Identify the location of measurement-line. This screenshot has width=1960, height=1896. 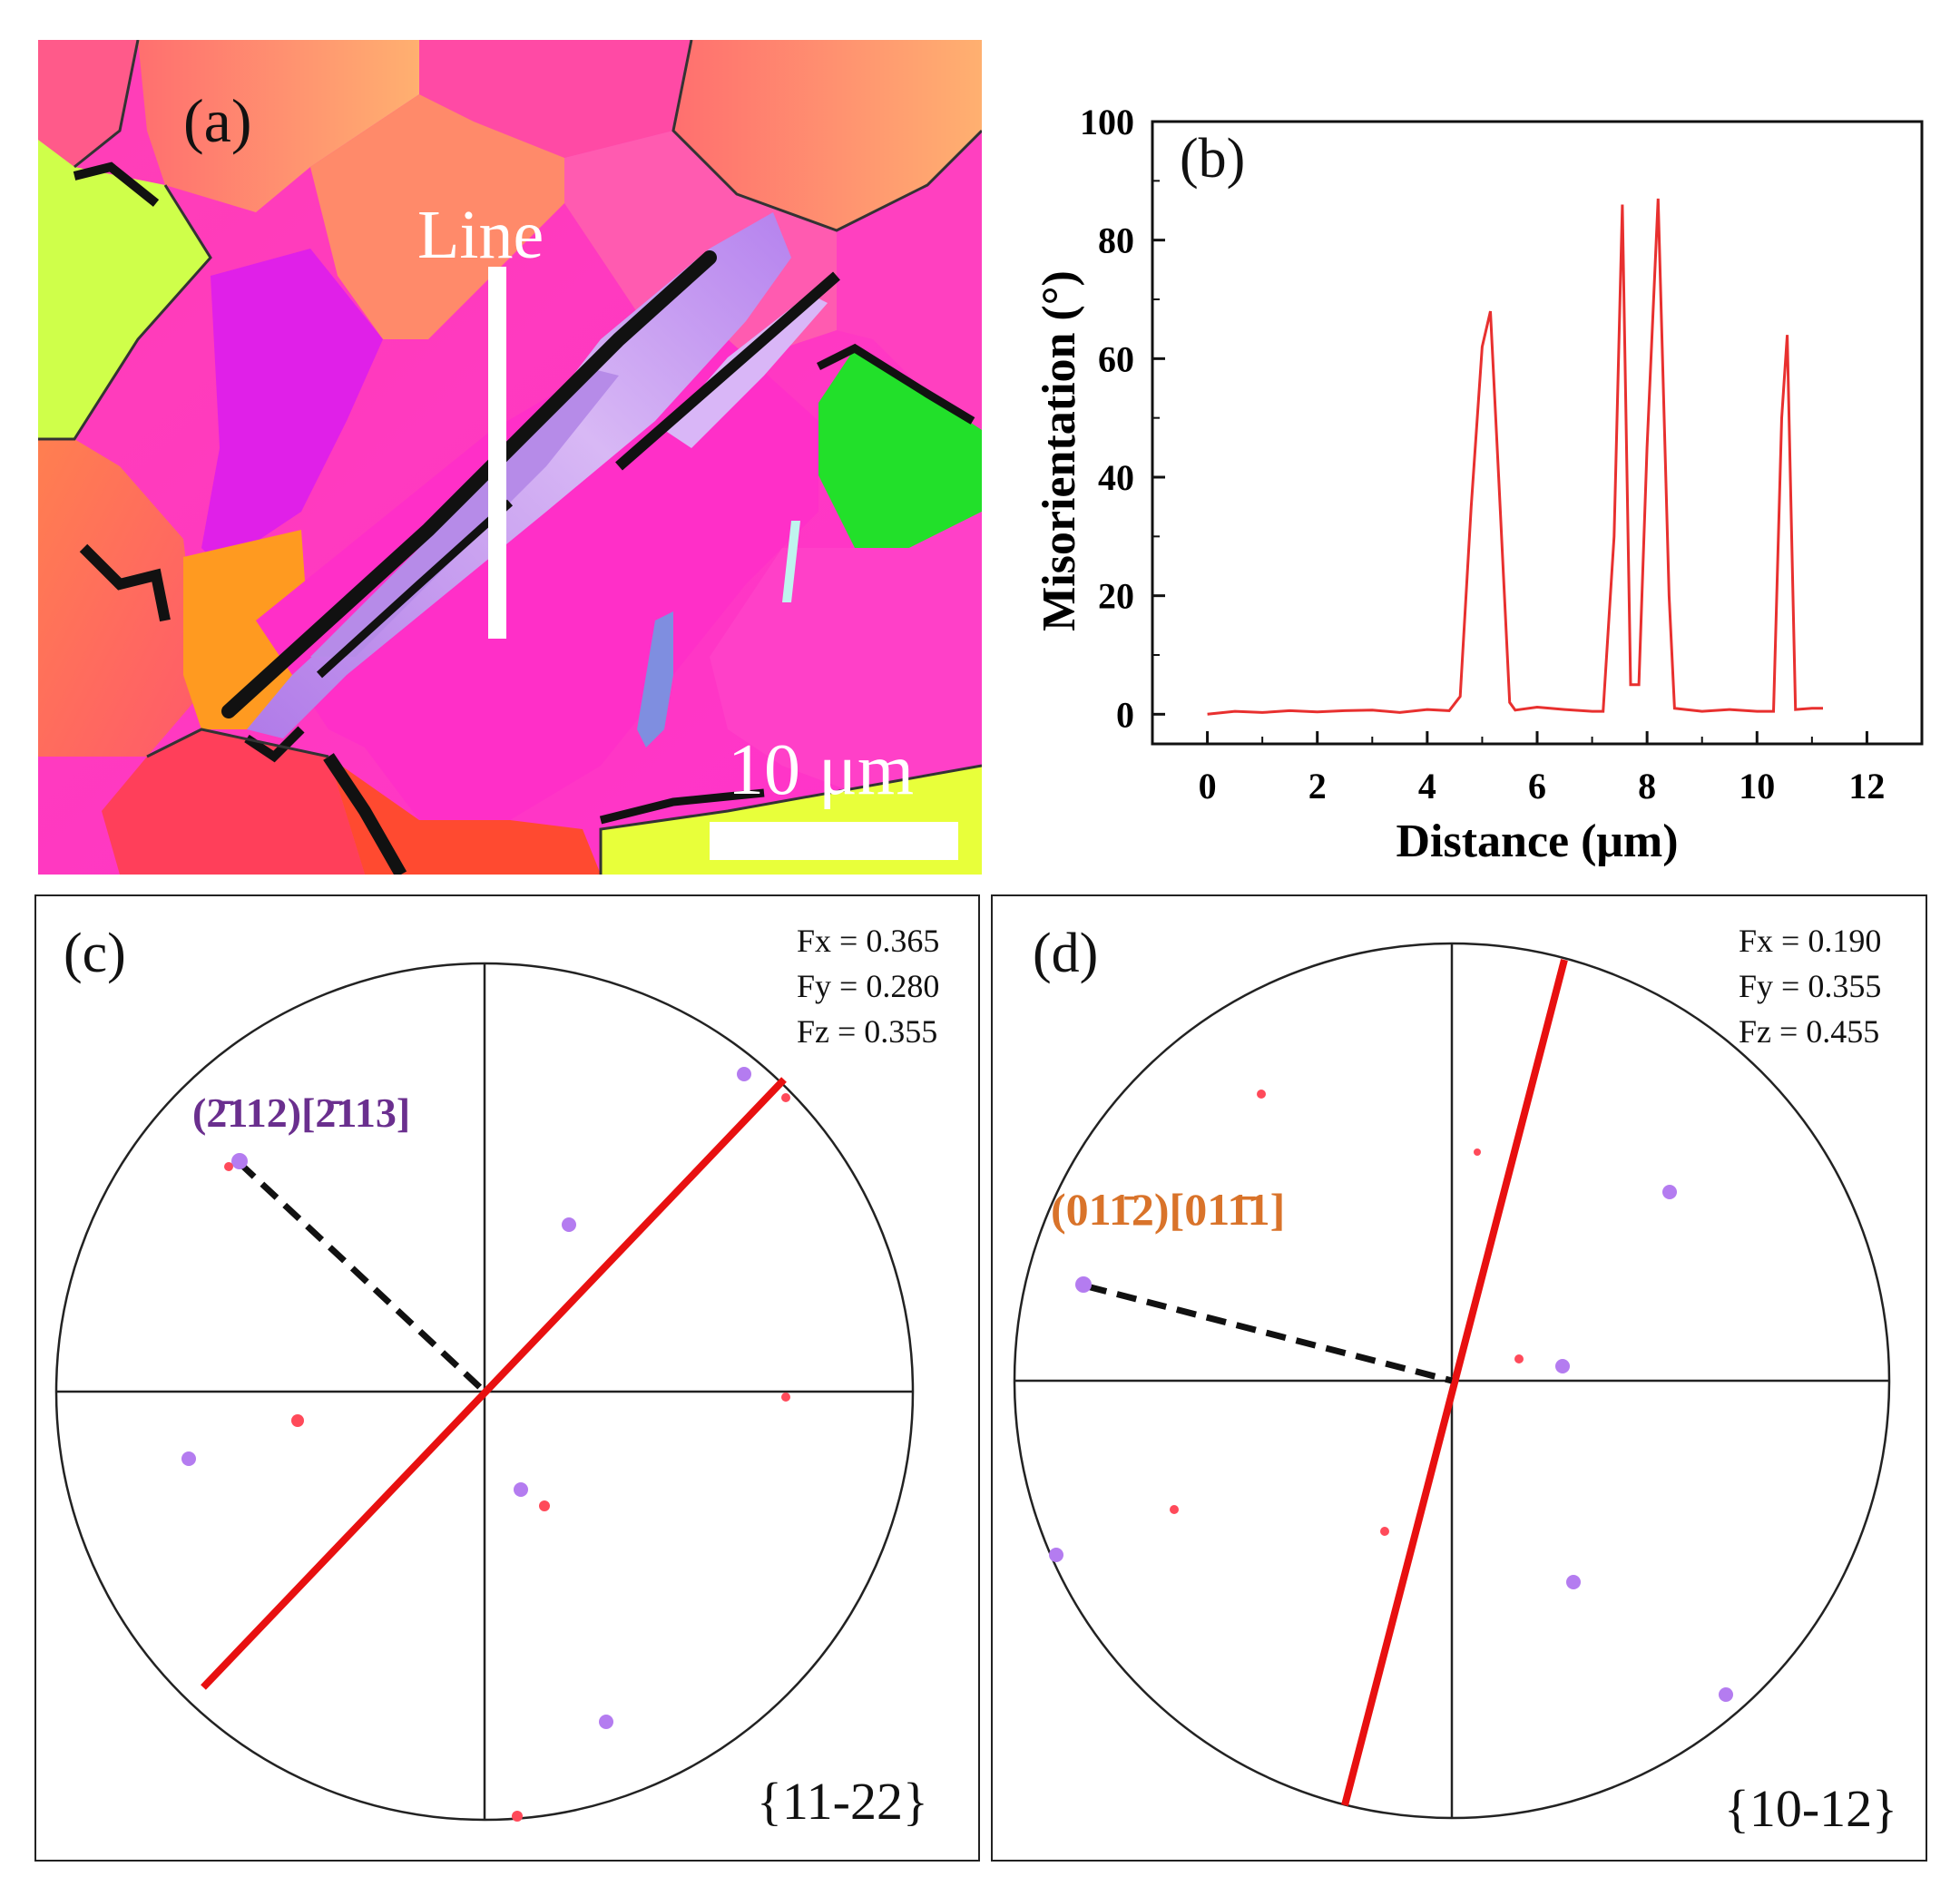
(497, 453).